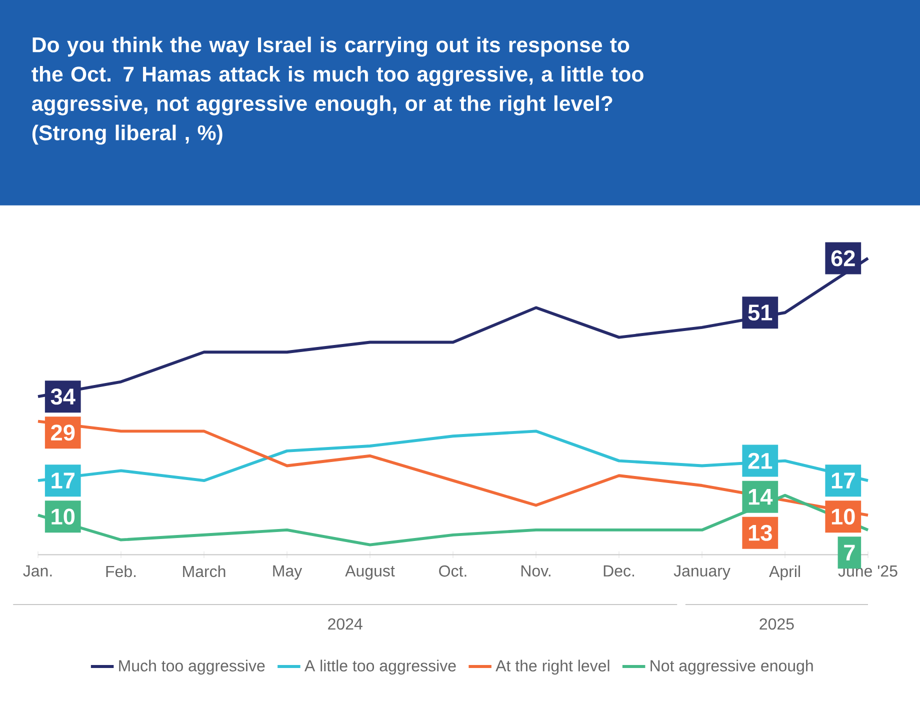  What do you see at coordinates (121, 571) in the screenshot?
I see `x-tick-label: Feb.` at bounding box center [121, 571].